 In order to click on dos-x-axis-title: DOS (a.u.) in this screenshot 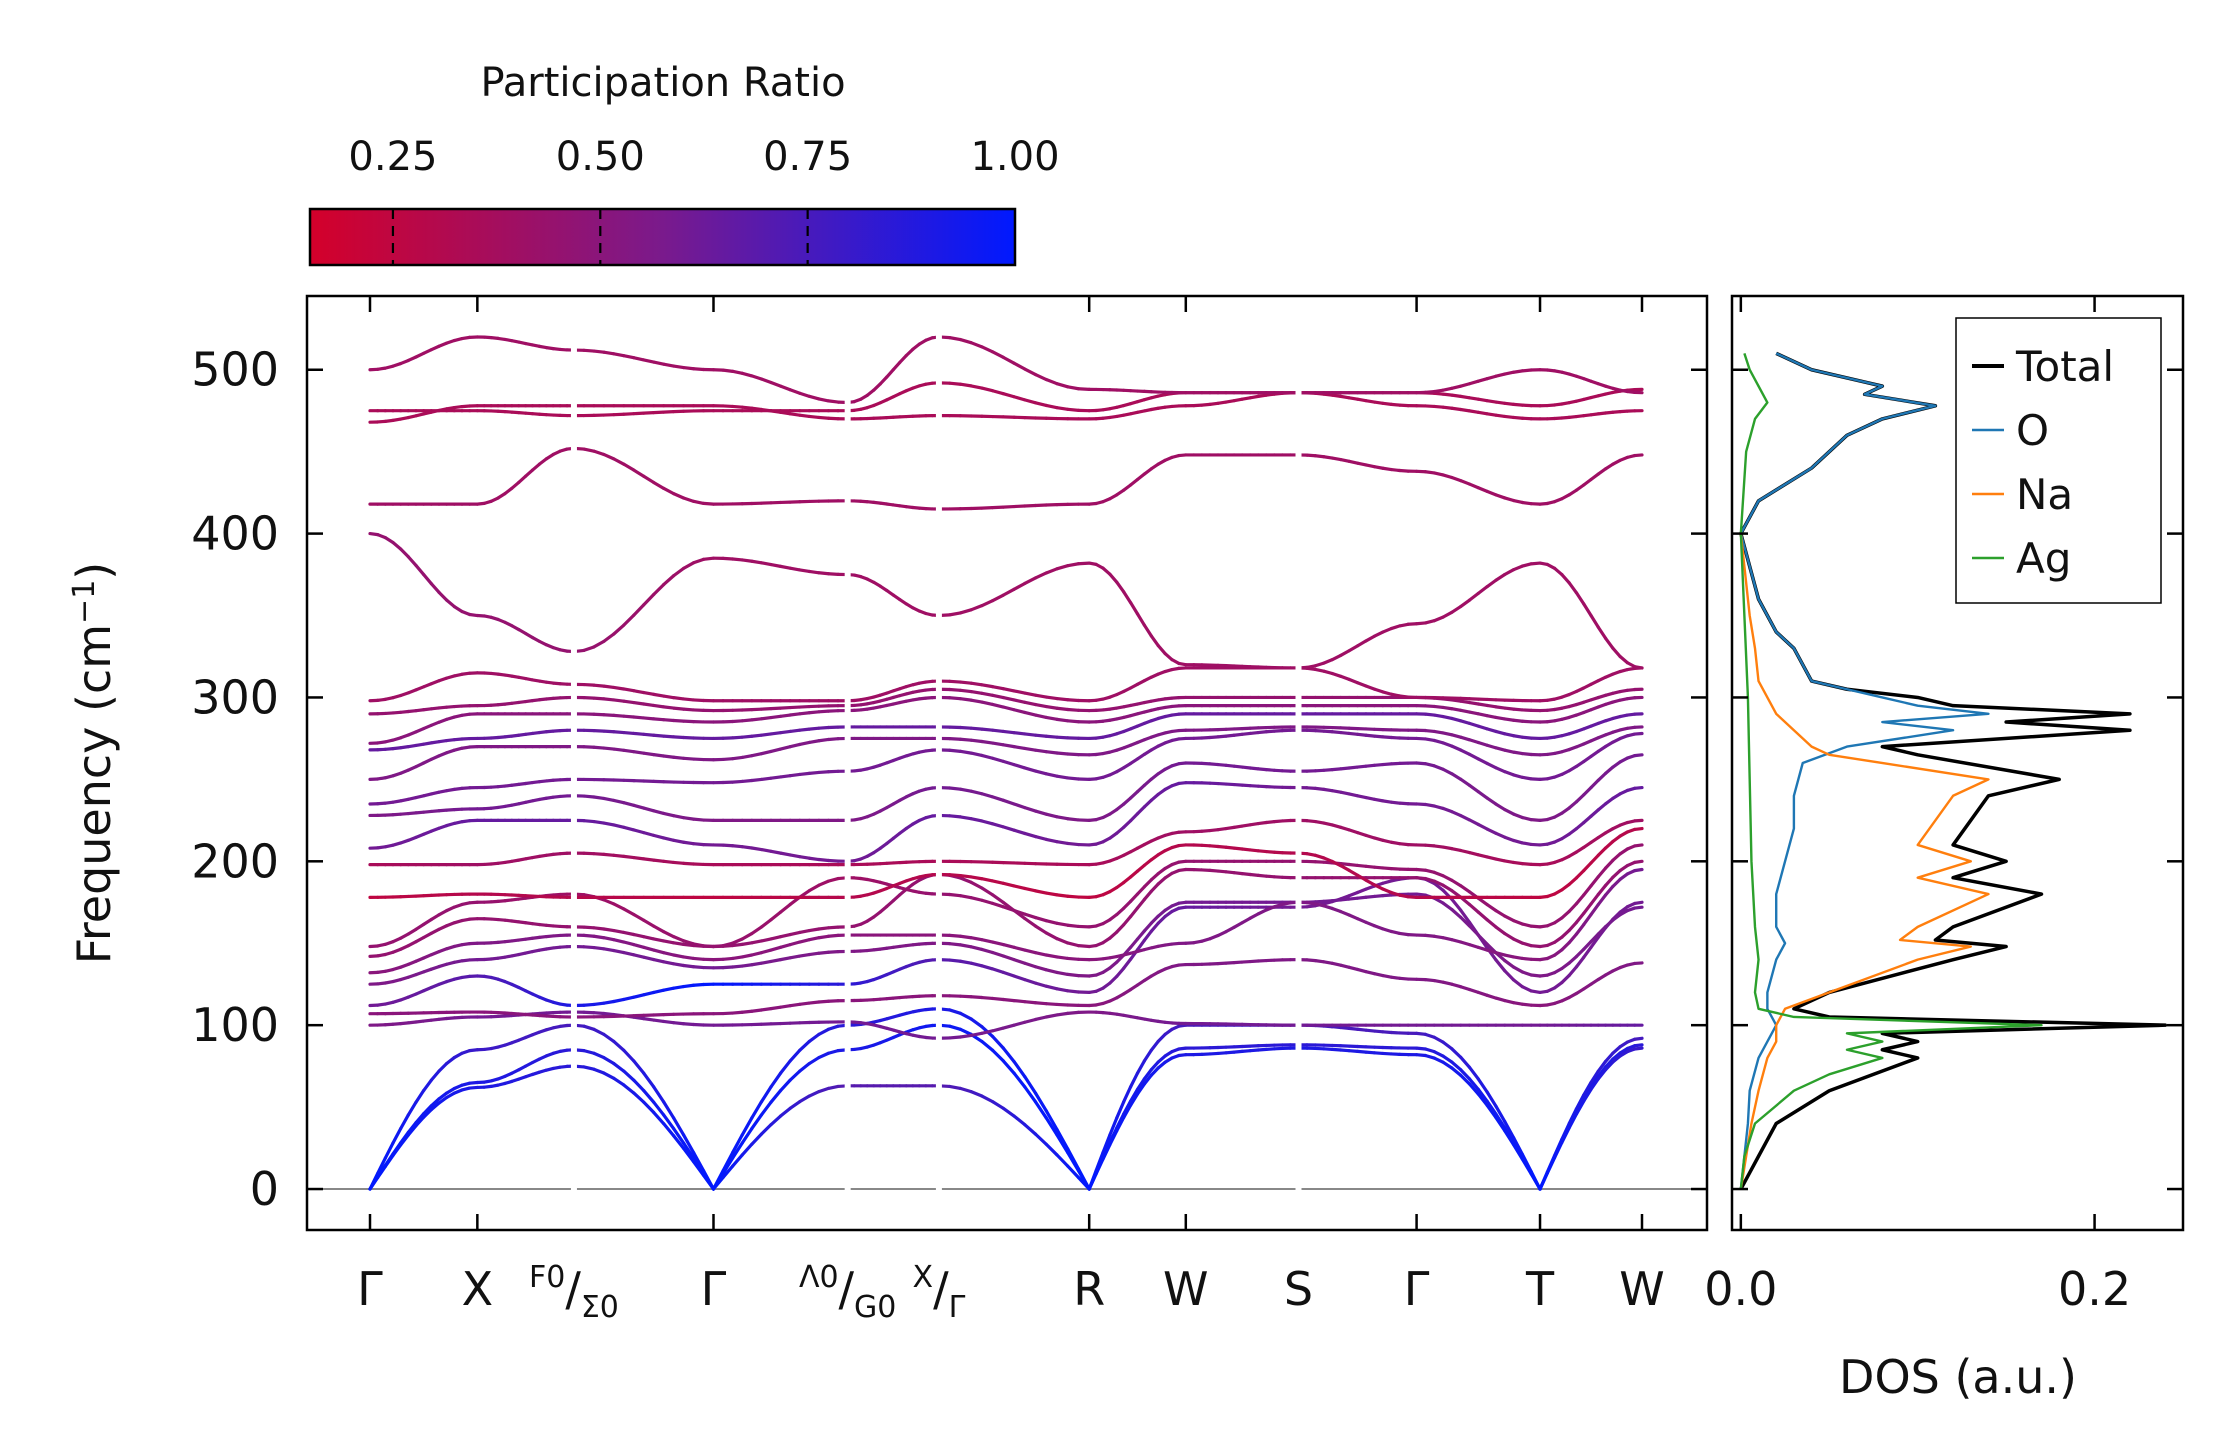, I will do `click(1958, 1377)`.